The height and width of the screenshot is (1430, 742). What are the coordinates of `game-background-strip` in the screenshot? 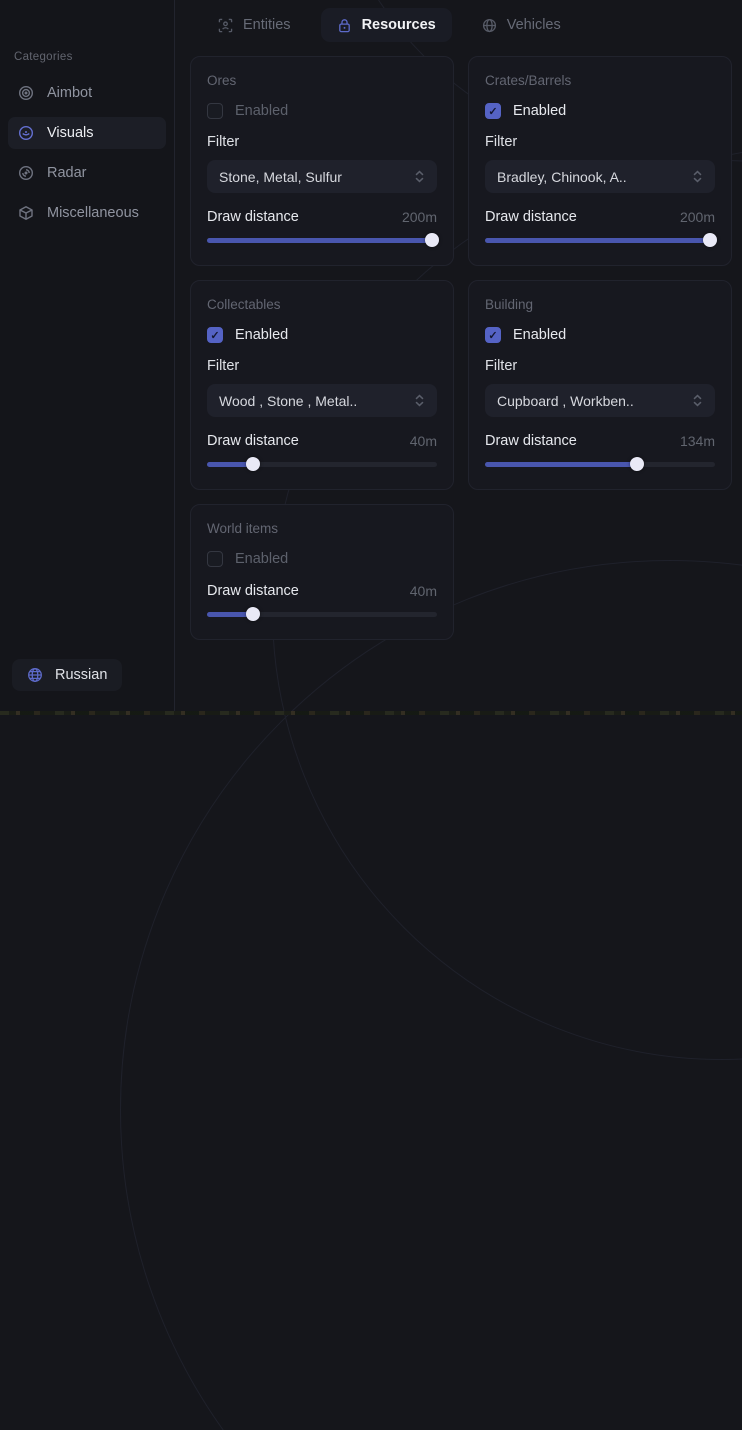 It's located at (371, 713).